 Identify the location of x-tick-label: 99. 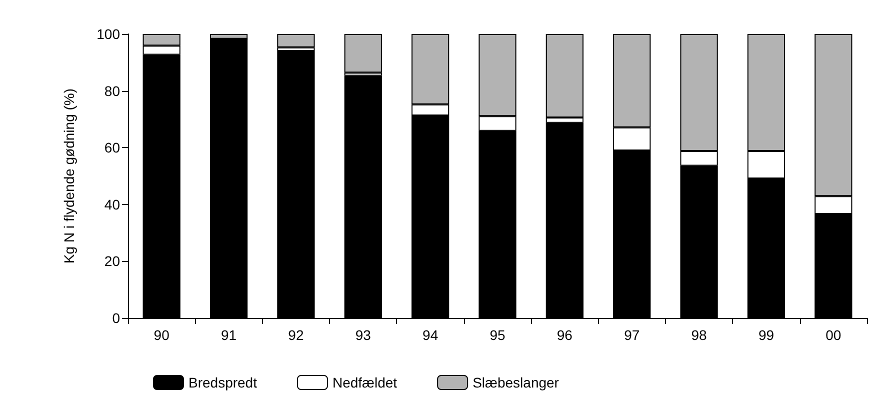
(766, 335).